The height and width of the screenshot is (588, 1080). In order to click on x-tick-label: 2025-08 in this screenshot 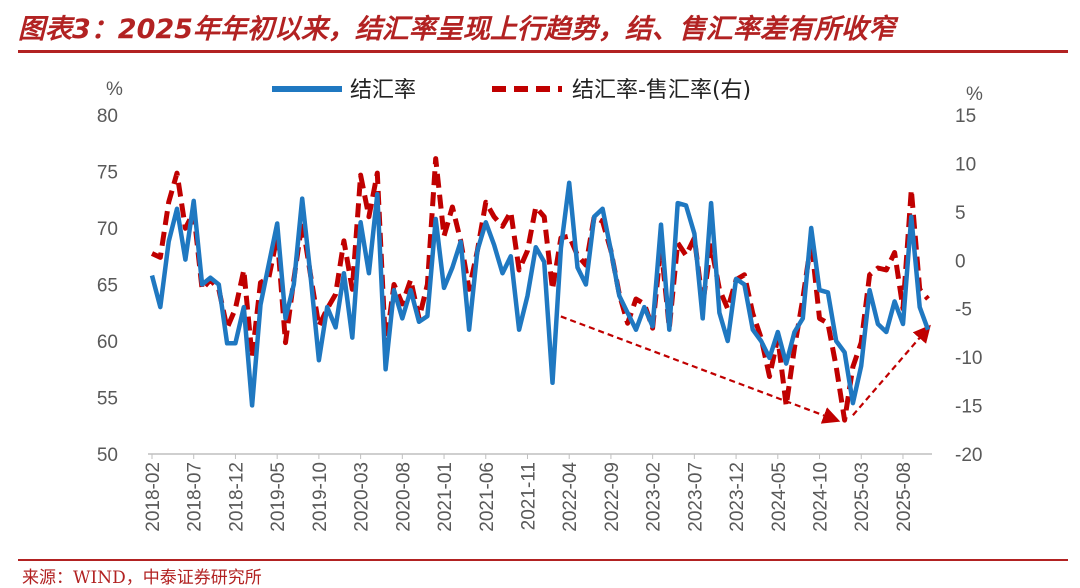, I will do `click(904, 497)`.